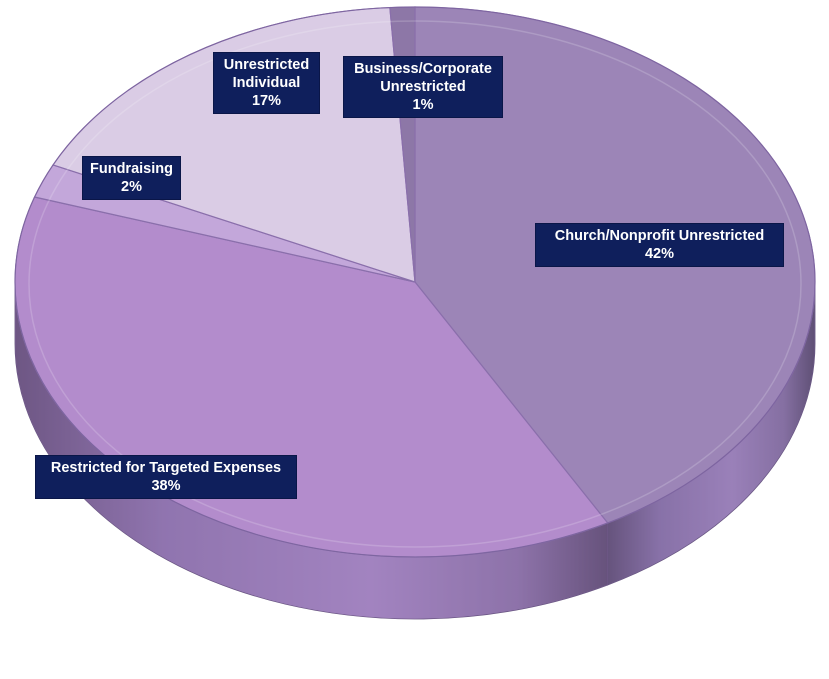 This screenshot has width=829, height=679. What do you see at coordinates (131, 178) in the screenshot?
I see `slice-label-fundraising: Fundraising 2%` at bounding box center [131, 178].